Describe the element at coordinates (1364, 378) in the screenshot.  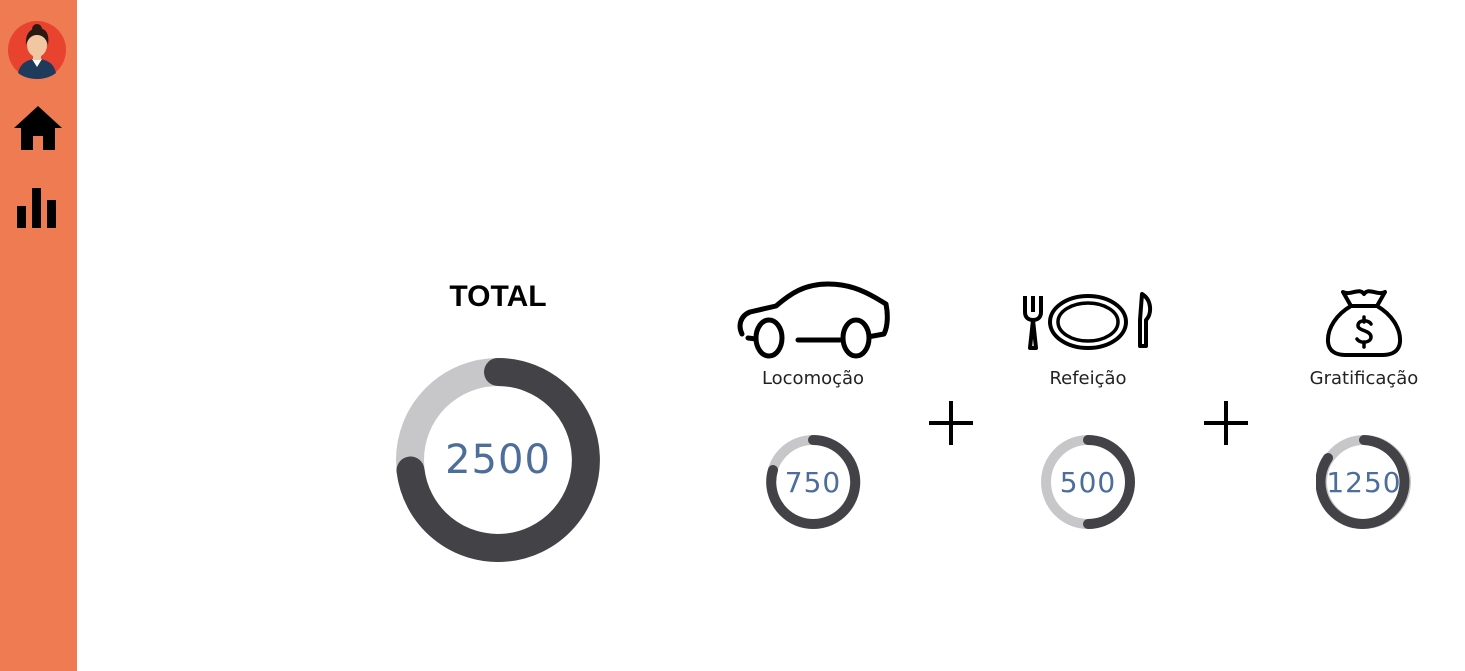
I see `category-label-gratificacao: Gratificação` at that location.